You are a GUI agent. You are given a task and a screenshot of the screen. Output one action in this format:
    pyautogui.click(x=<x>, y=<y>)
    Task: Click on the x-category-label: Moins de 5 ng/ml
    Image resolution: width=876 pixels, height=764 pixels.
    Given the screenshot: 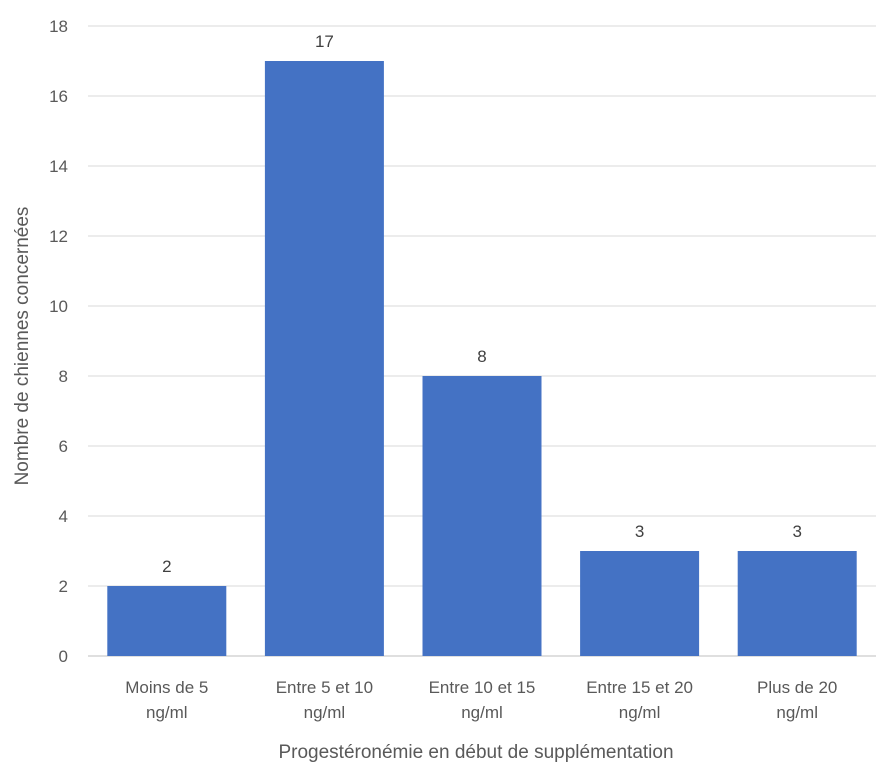 What is the action you would take?
    pyautogui.click(x=166, y=700)
    